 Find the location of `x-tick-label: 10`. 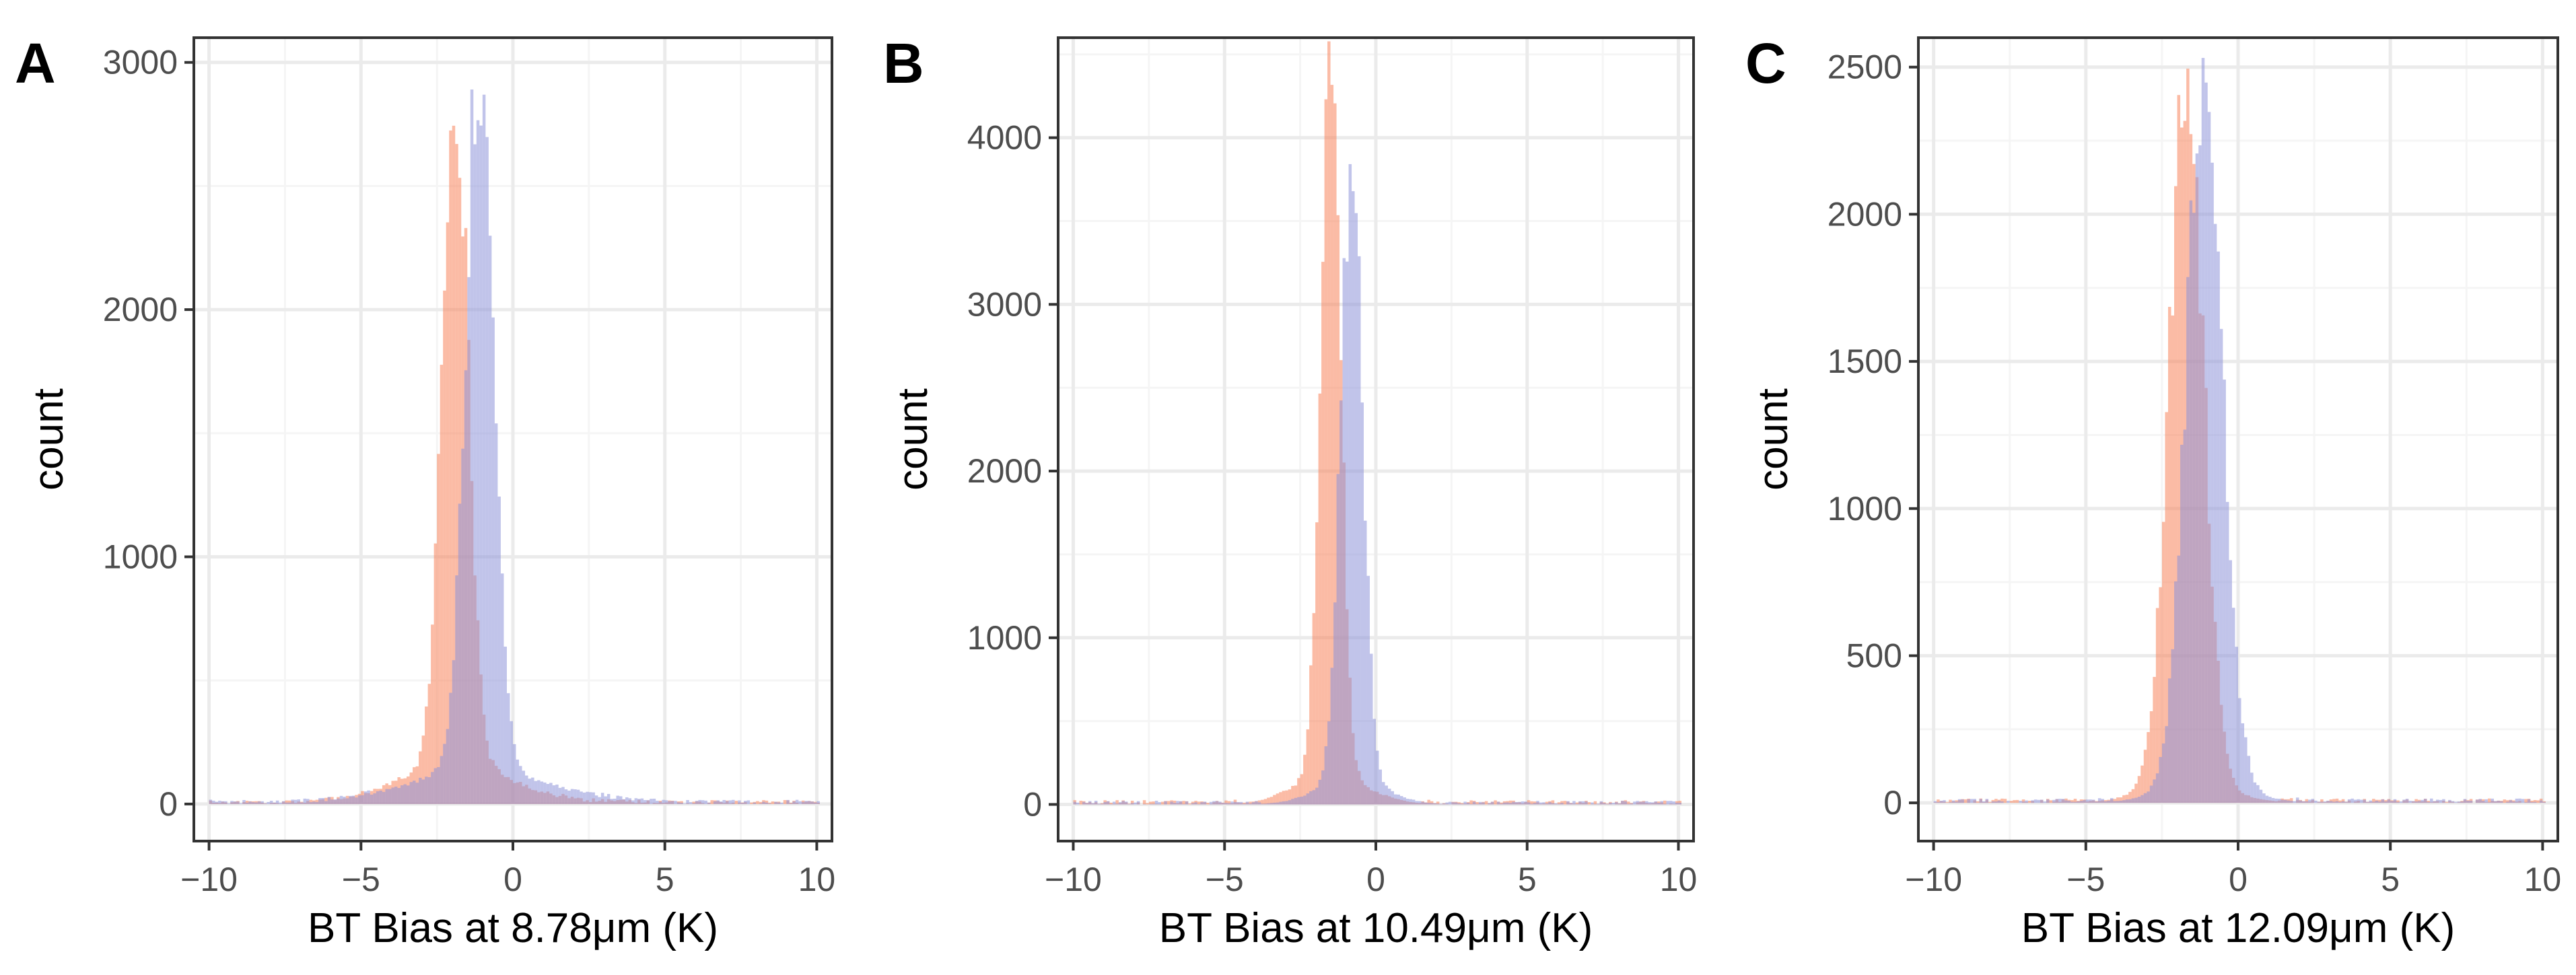

x-tick-label: 10 is located at coordinates (1679, 879).